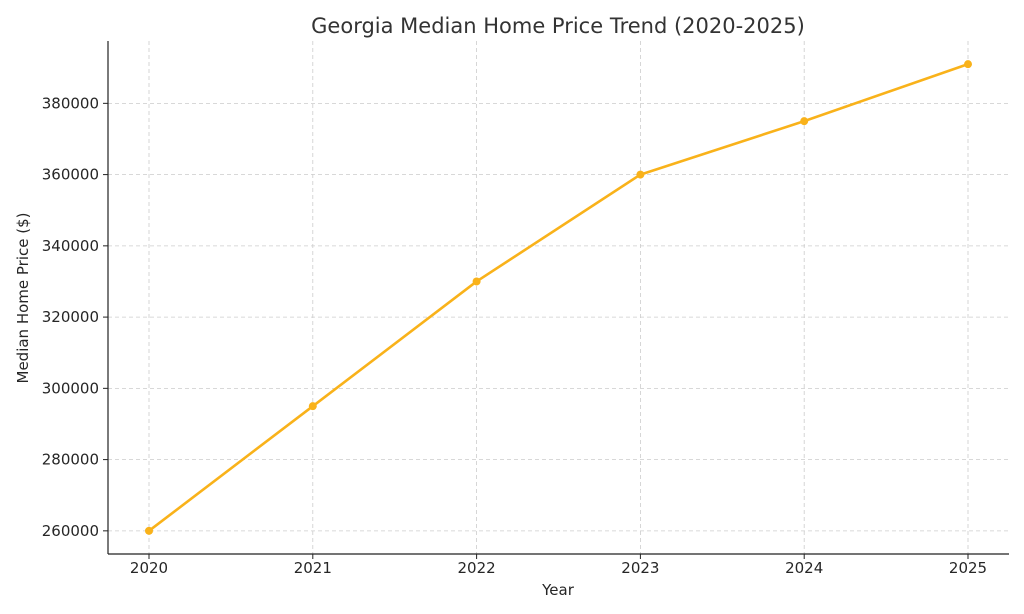 This screenshot has height=614, width=1024. I want to click on y-tick-label: 300000, so click(70, 388).